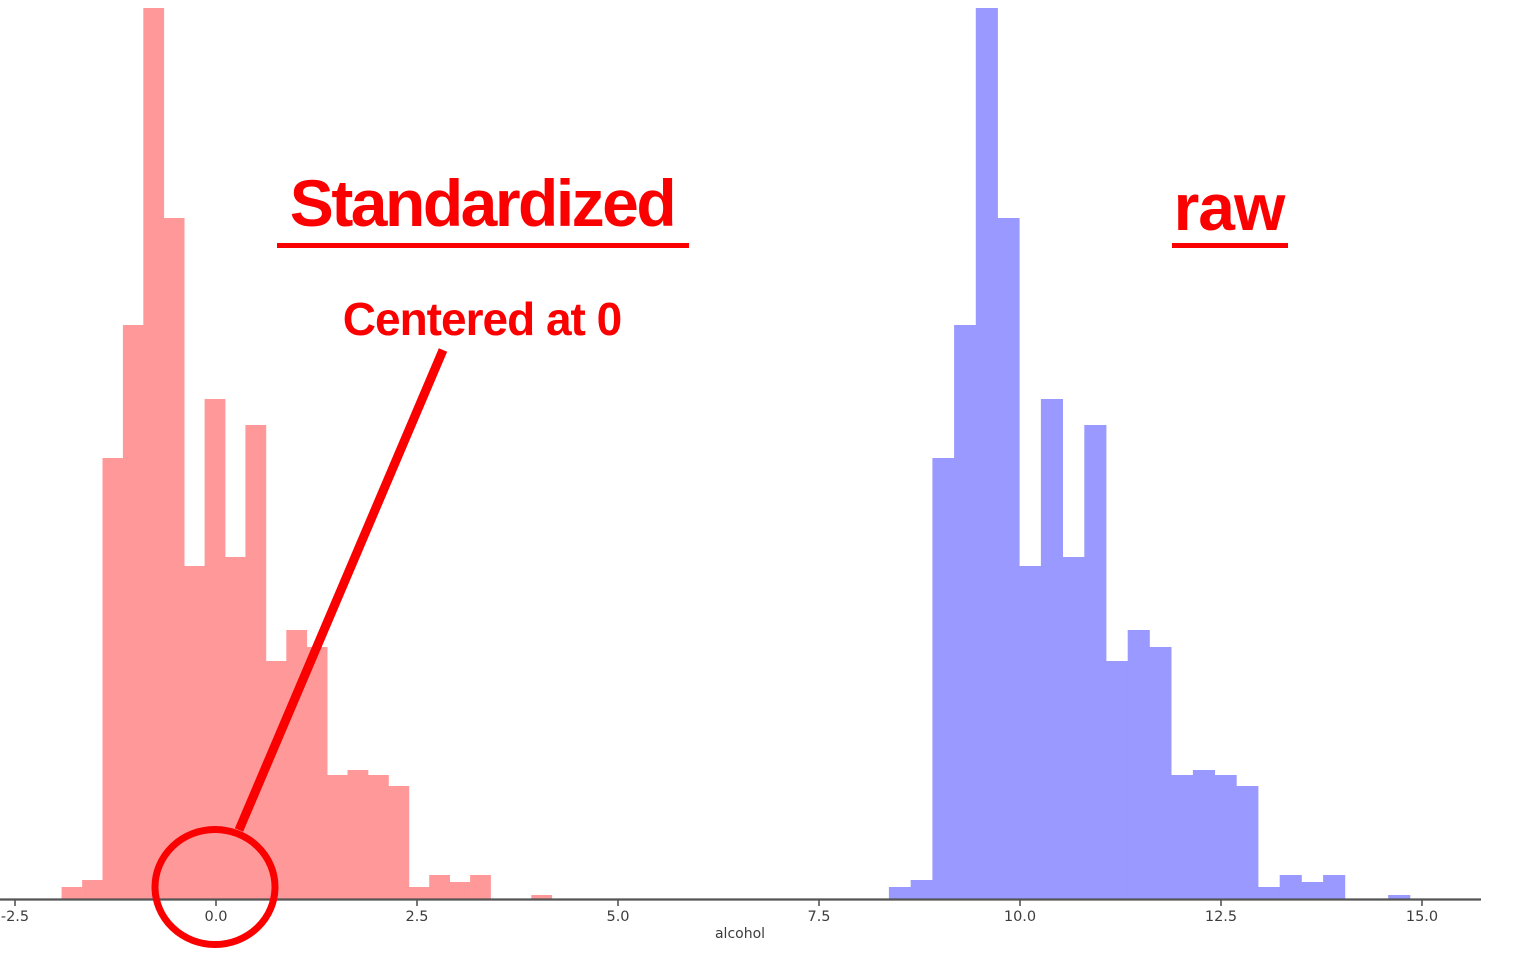 This screenshot has width=1530, height=962. What do you see at coordinates (818, 917) in the screenshot?
I see `x-tick-label: 7.5` at bounding box center [818, 917].